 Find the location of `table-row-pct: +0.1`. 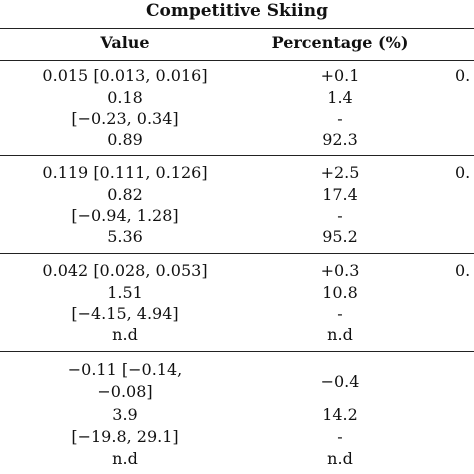

table-row-pct: +0.1 is located at coordinates (340, 75).